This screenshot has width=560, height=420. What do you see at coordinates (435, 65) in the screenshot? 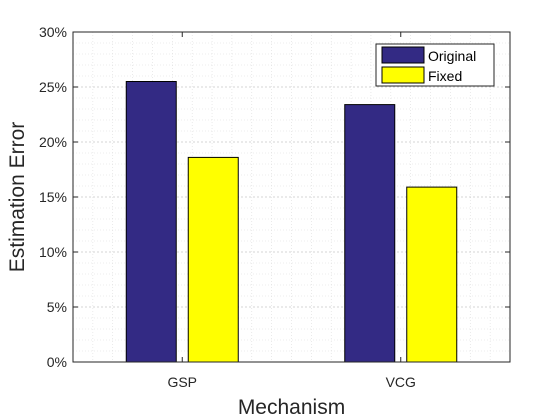
I see `legend: Original Fixed` at bounding box center [435, 65].